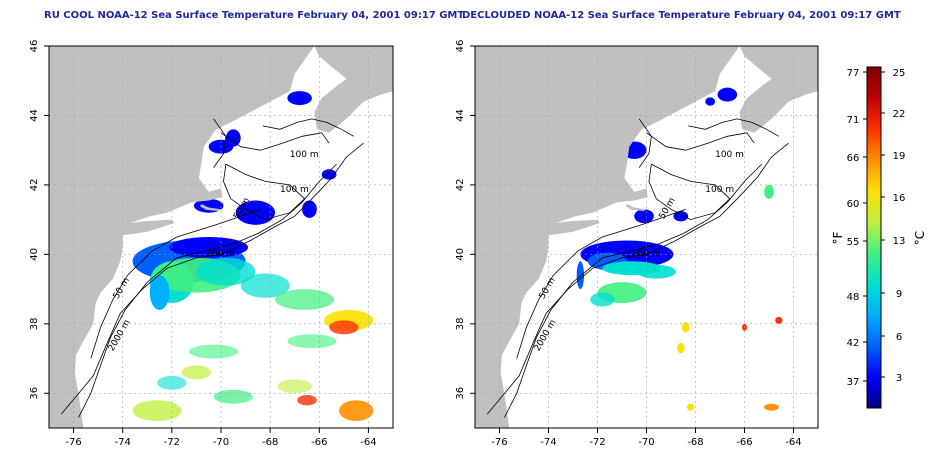 Image resolution: width=950 pixels, height=475 pixels. What do you see at coordinates (853, 297) in the screenshot?
I see `fahrenheit-tick-label: 48` at bounding box center [853, 297].